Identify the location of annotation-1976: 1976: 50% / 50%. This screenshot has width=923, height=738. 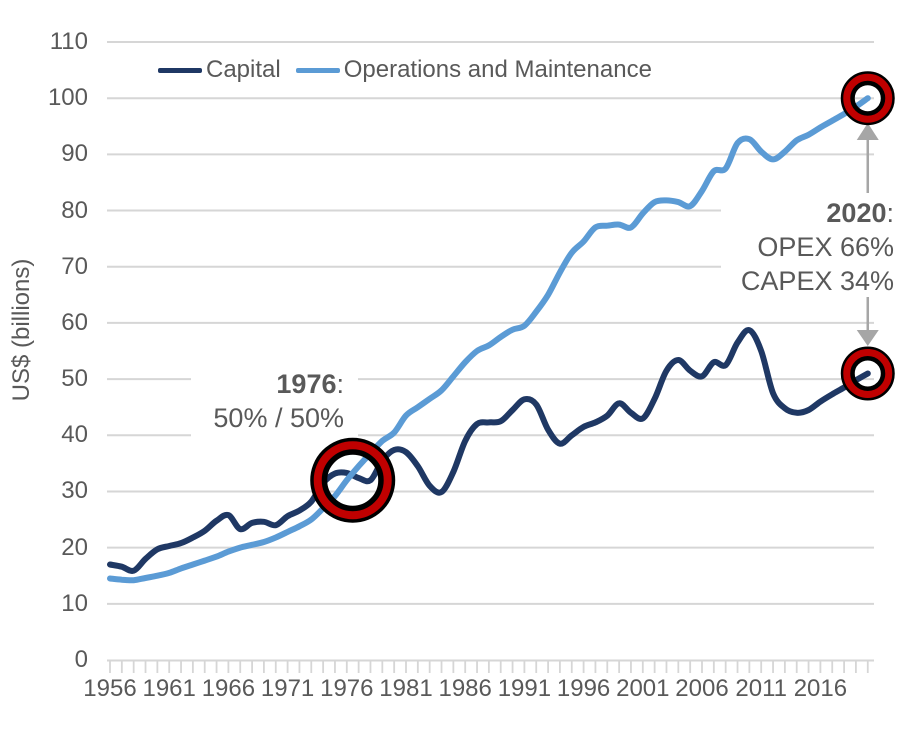
(274, 401).